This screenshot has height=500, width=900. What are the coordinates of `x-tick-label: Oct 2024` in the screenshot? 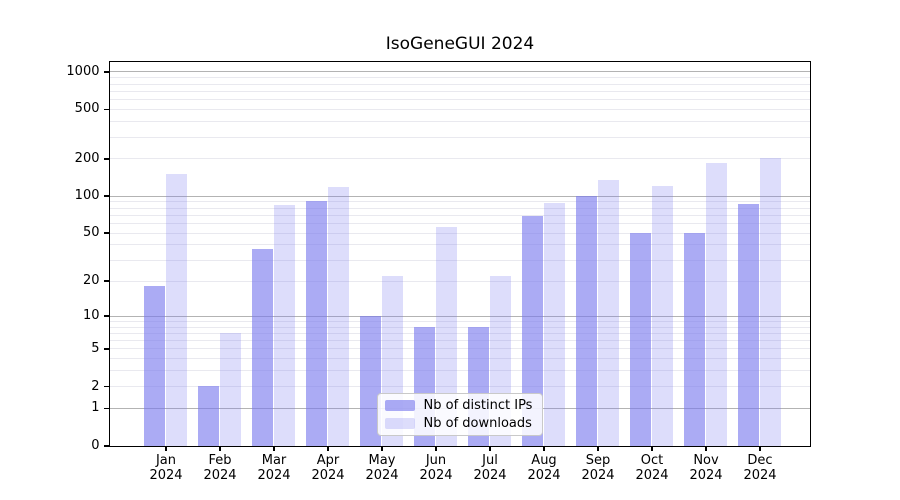 It's located at (652, 468).